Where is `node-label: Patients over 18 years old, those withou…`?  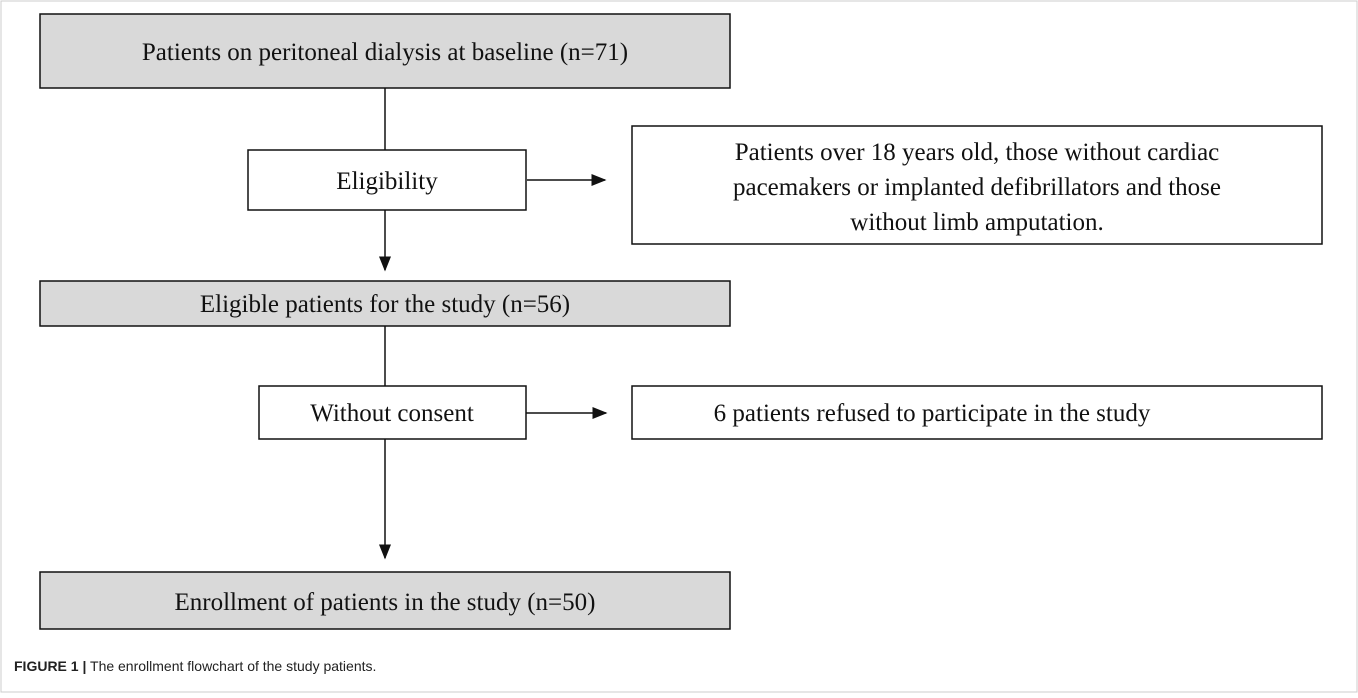 node-label: Patients over 18 years old, those withou… is located at coordinates (977, 152).